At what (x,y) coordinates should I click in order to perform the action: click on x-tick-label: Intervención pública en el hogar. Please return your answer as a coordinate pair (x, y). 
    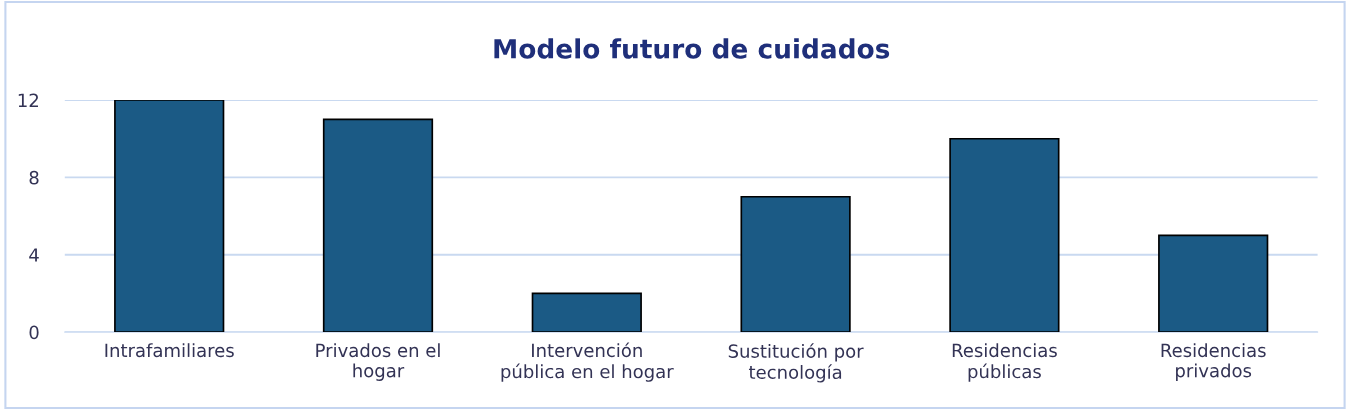
    Looking at the image, I should click on (587, 362).